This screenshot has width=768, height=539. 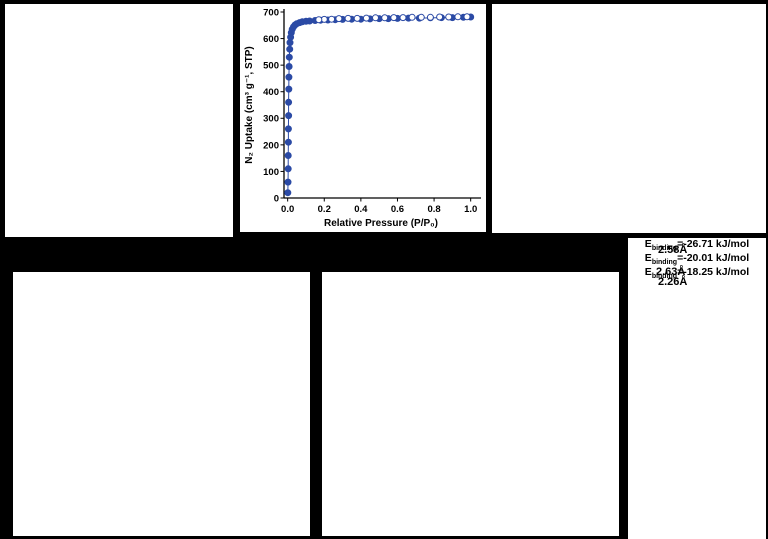 What do you see at coordinates (697, 273) in the screenshot?
I see `binding-energy-3: Ebinding=-18.25 kJ/mol` at bounding box center [697, 273].